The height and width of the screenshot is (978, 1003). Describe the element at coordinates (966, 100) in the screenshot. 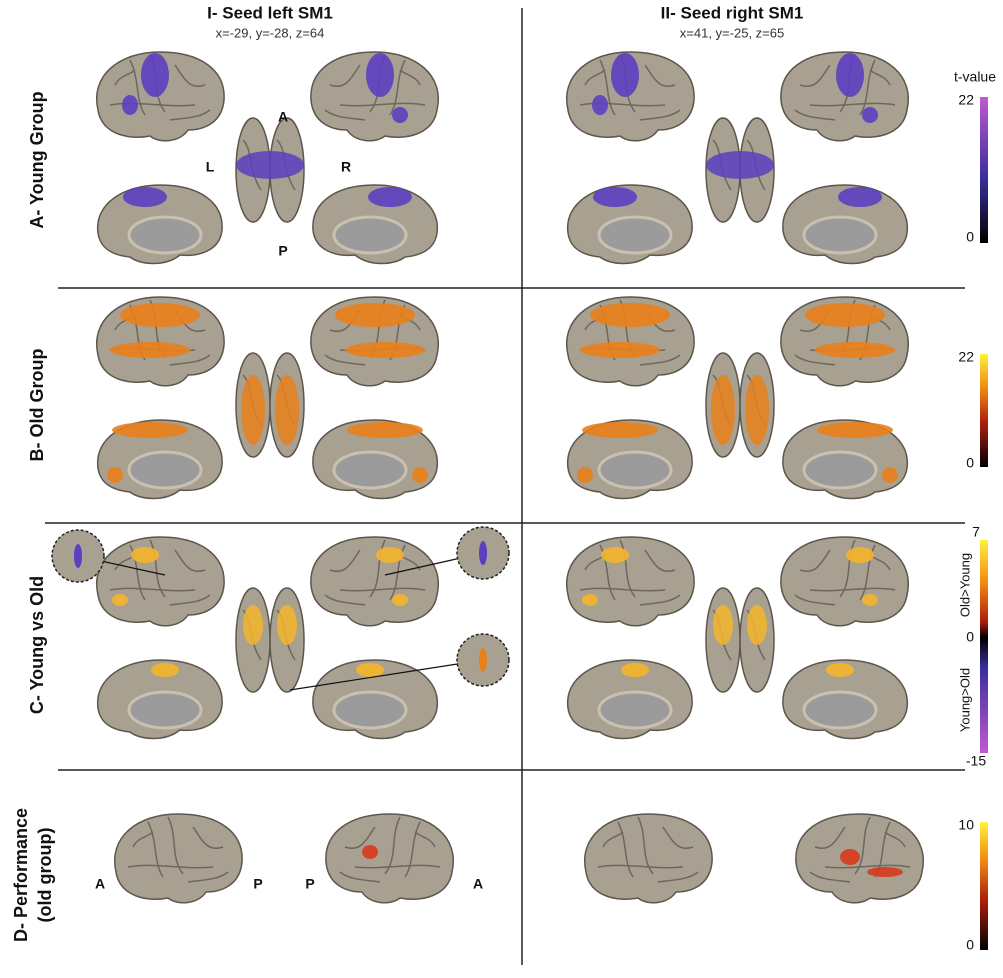

I see `colorbar-label: 22` at that location.